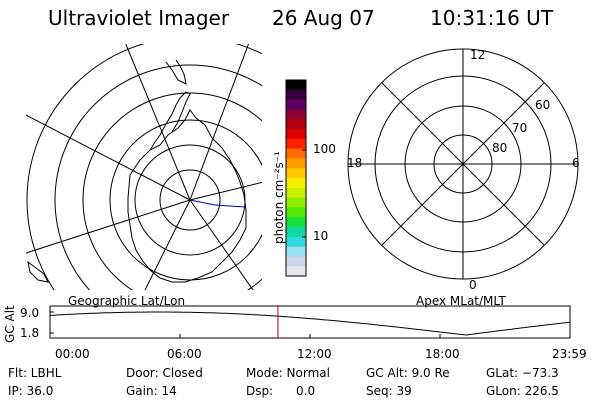 The width and height of the screenshot is (600, 400). I want to click on instrument-title: Ultraviolet Imager, so click(139, 18).